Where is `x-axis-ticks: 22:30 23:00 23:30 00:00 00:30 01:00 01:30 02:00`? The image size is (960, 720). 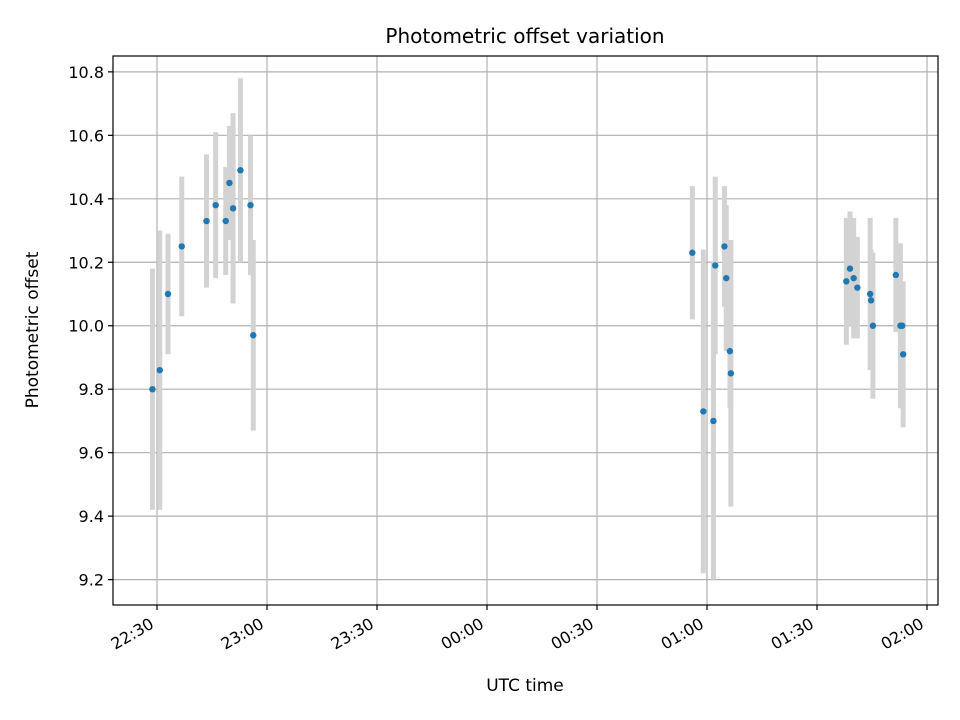 x-axis-ticks: 22:30 23:00 23:30 00:00 00:30 01:00 01:30 02:00 is located at coordinates (518, 629).